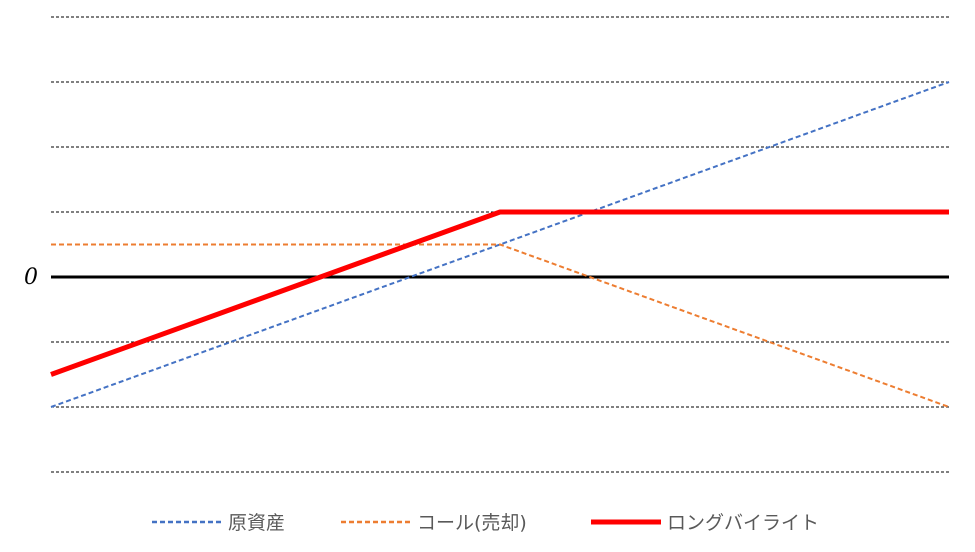 This screenshot has height=552, width=975. Describe the element at coordinates (472, 523) in the screenshot. I see `legend-label-1: コール(売却)` at that location.